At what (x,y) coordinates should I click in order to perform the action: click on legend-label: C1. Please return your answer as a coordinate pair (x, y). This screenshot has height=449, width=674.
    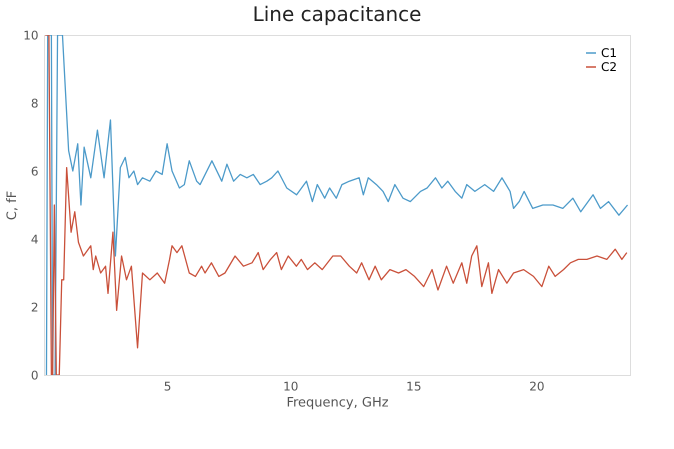
    Looking at the image, I should click on (609, 53).